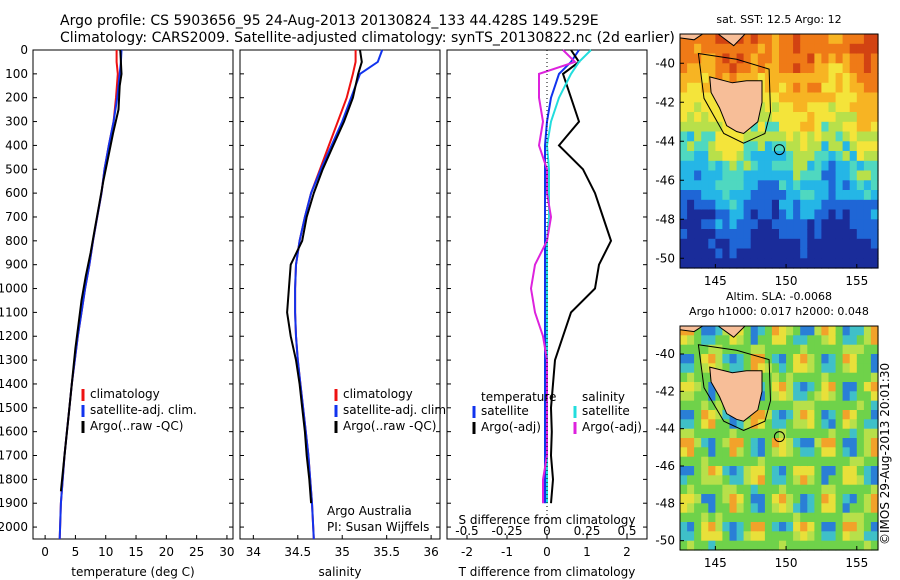  What do you see at coordinates (369, 511) in the screenshot?
I see `annotation-text: Argo Australia` at bounding box center [369, 511].